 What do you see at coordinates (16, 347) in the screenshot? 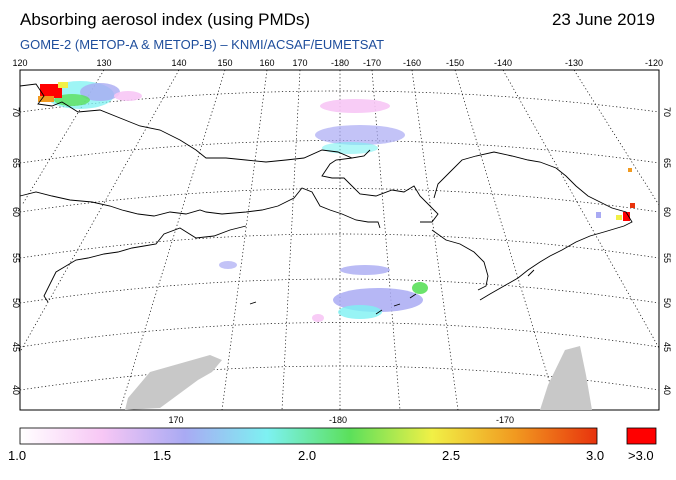
I see `left-lat-label: 45` at bounding box center [16, 347].